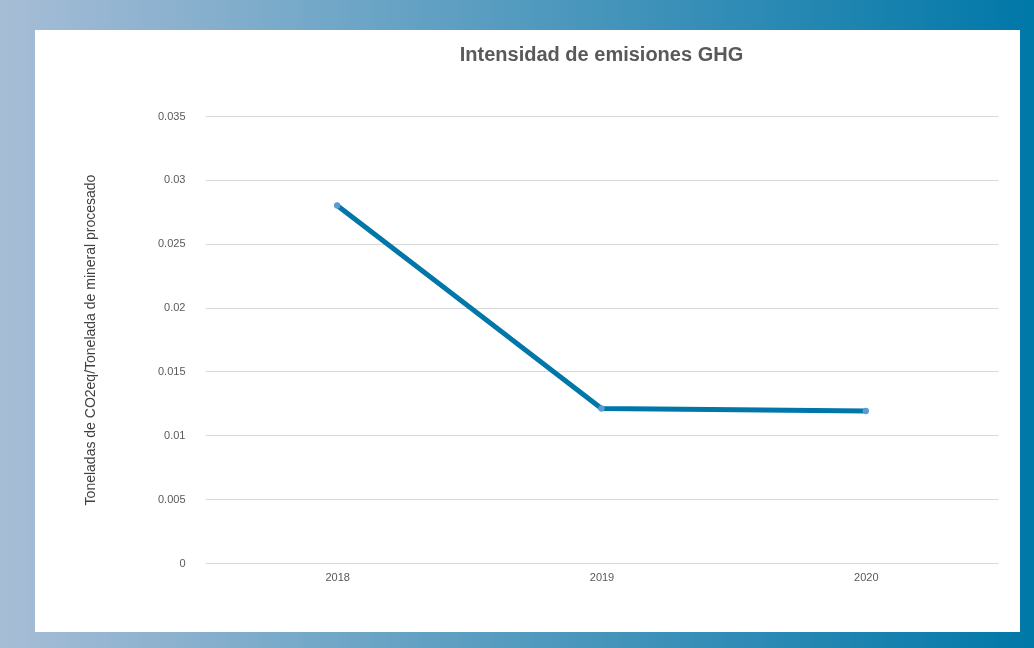  What do you see at coordinates (171, 243) in the screenshot?
I see `y-tick-label: 0.025` at bounding box center [171, 243].